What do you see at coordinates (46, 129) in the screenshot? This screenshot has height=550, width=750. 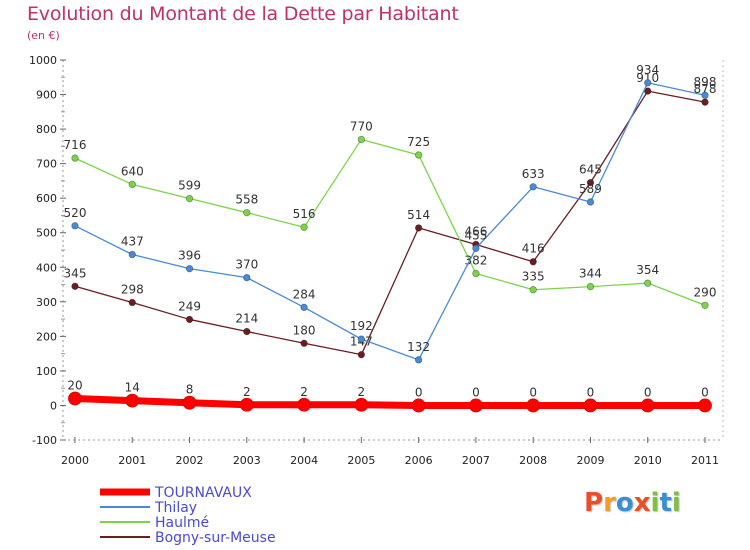 I see `y-tick-label: 800` at bounding box center [46, 129].